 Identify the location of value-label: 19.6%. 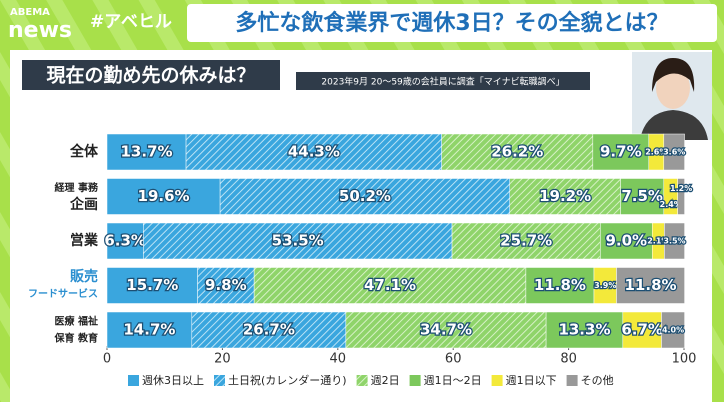
(164, 196).